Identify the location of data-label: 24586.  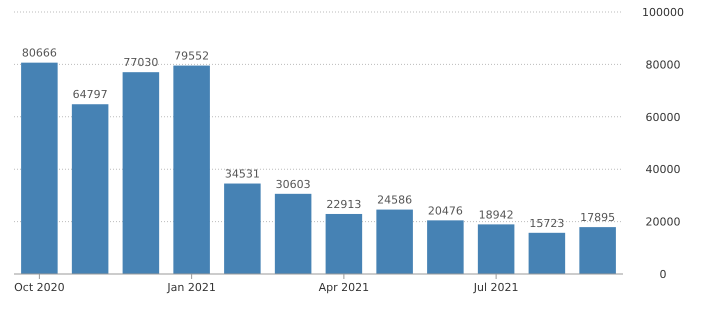
(394, 200).